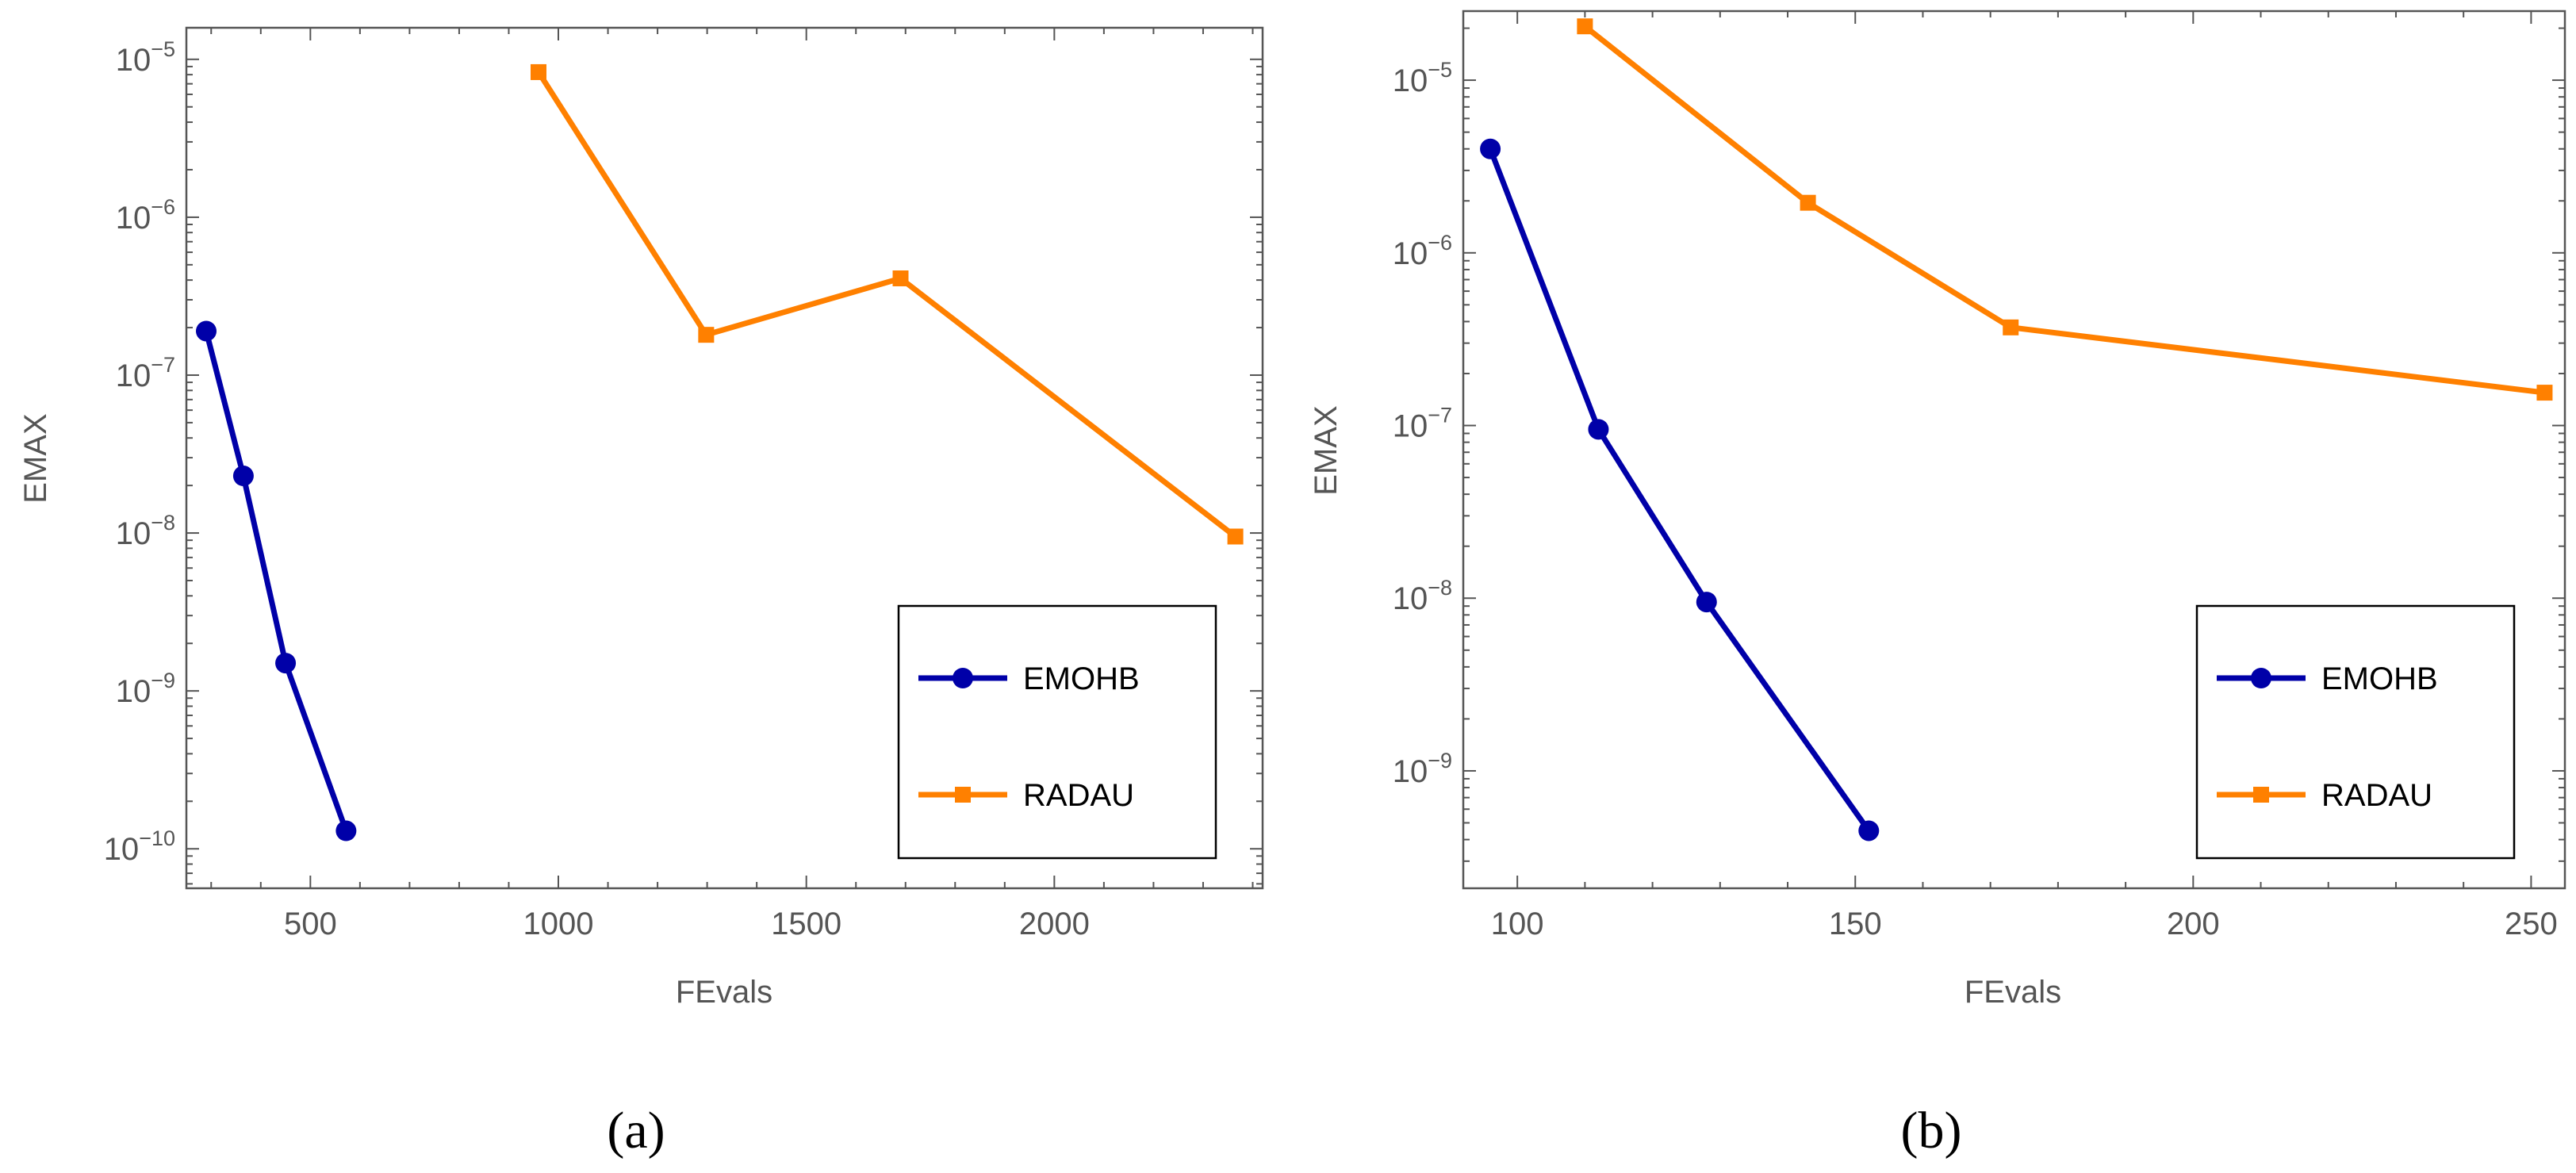 This screenshot has width=2576, height=1173. I want to click on y-axis-label-a: EMAX, so click(35, 458).